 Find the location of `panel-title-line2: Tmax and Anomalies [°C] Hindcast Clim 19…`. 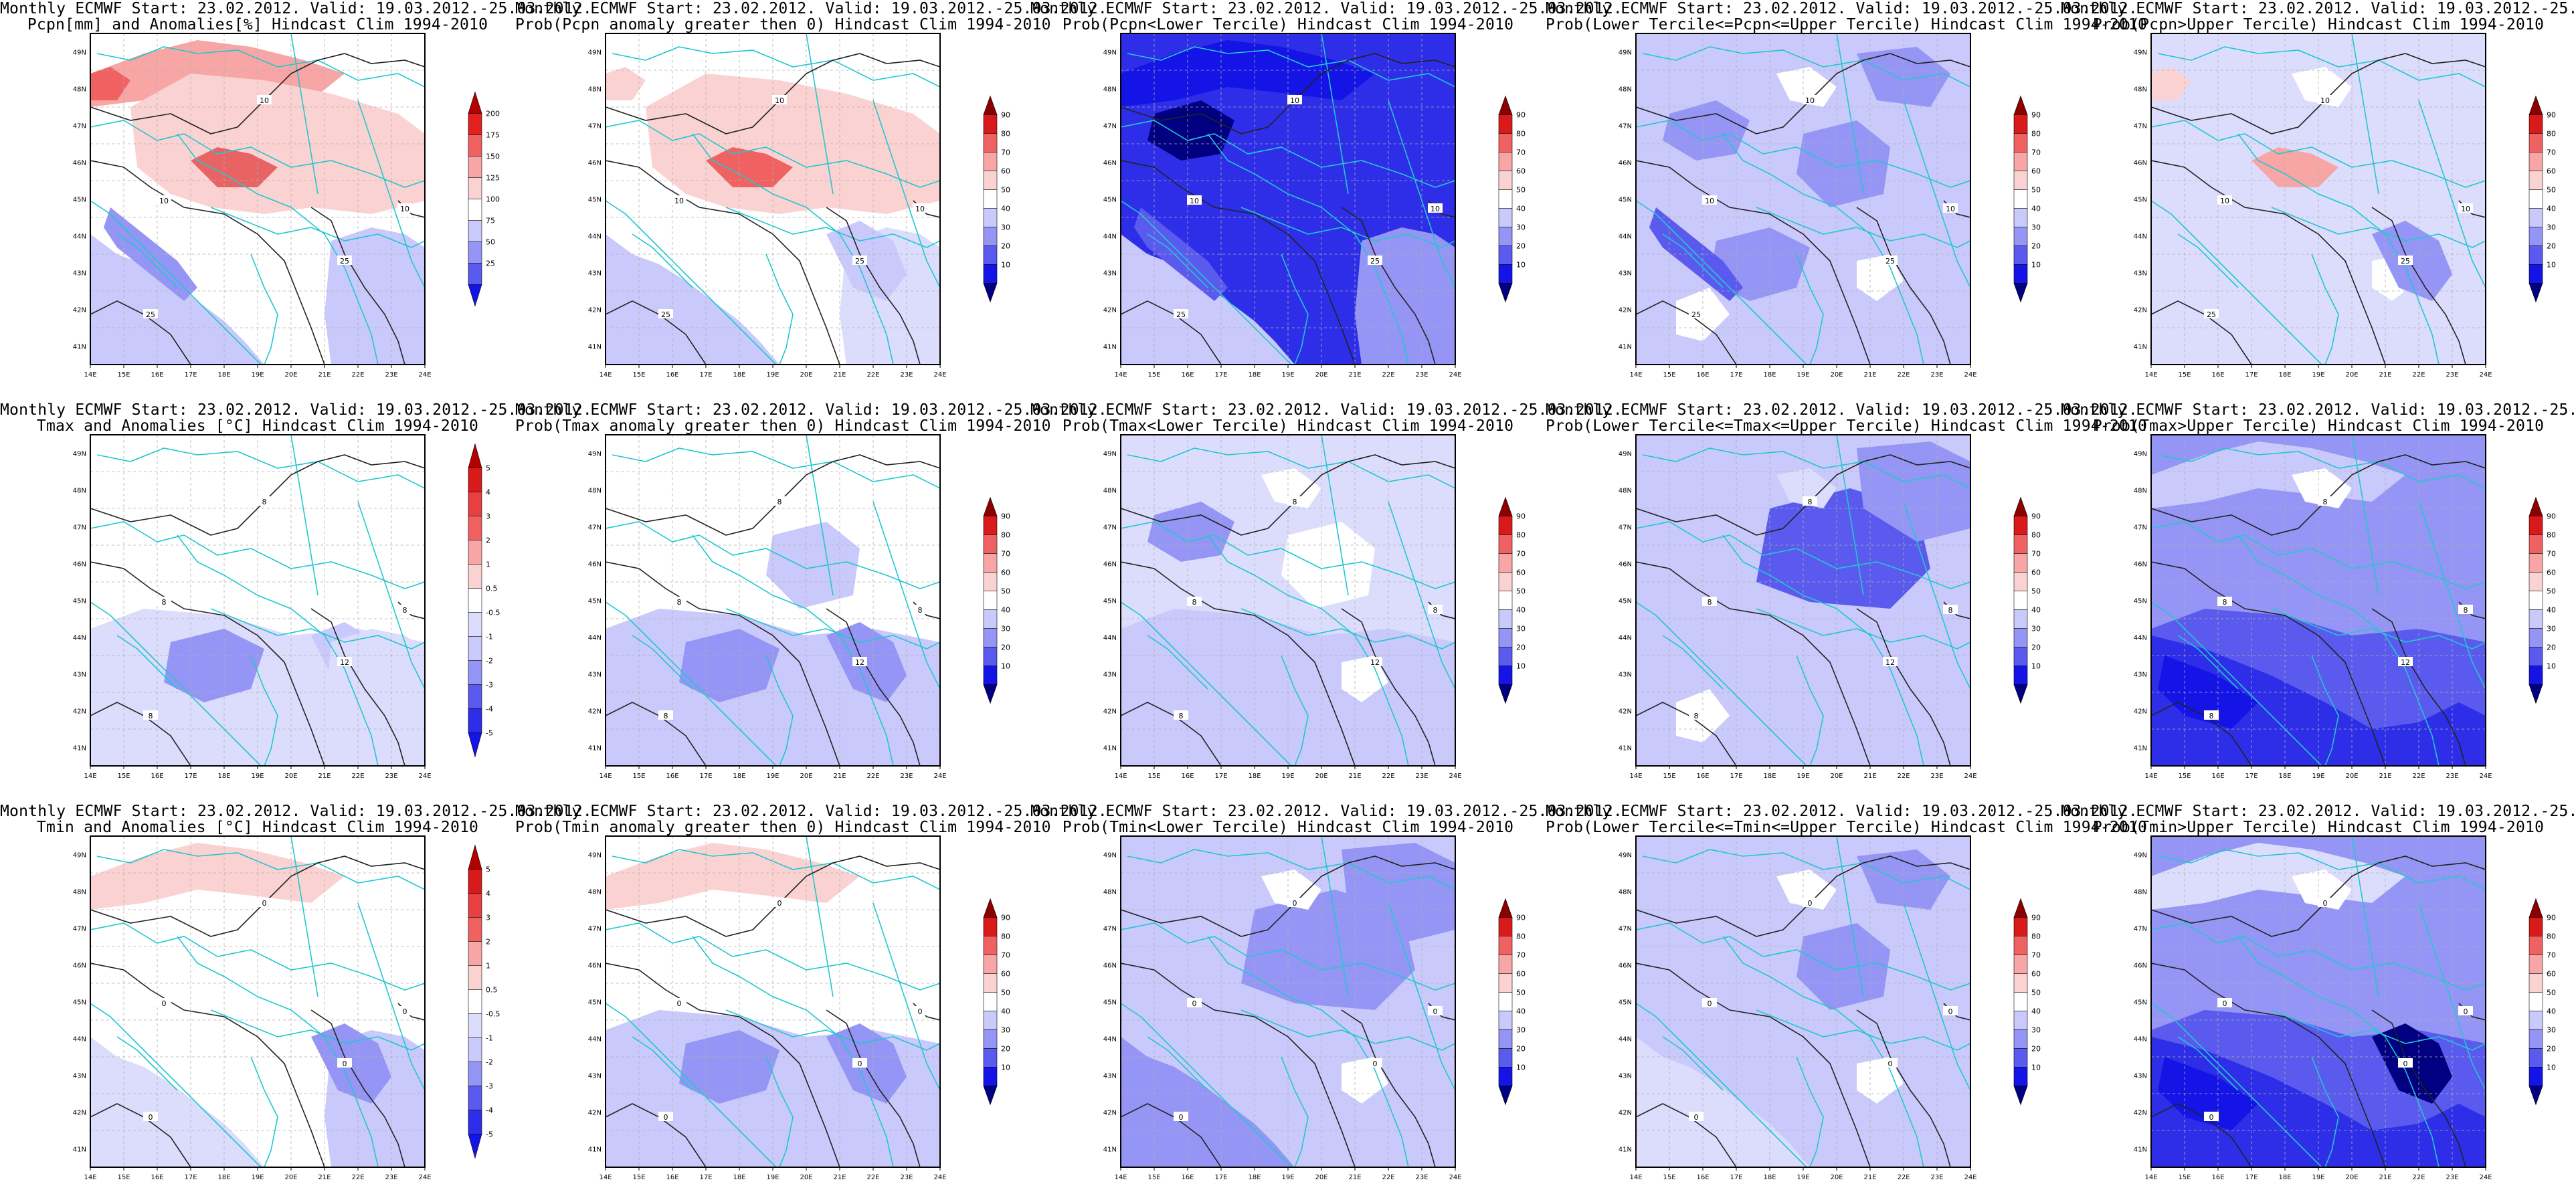

panel-title-line2: Tmax and Anomalies [°C] Hindcast Clim 19… is located at coordinates (257, 426).